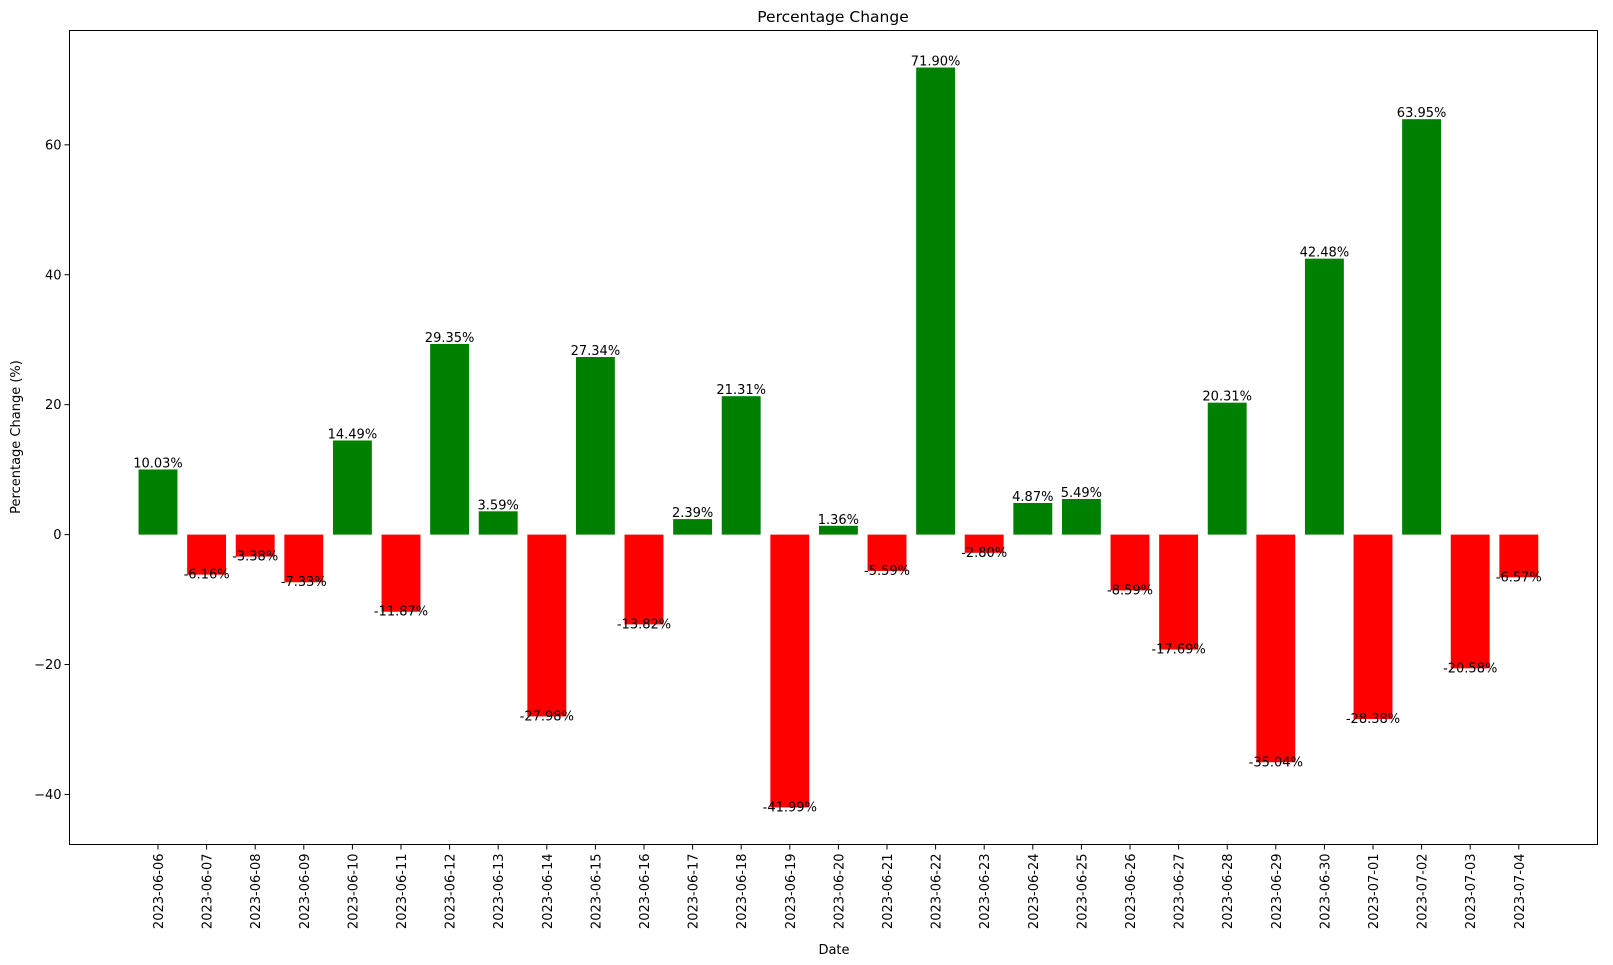 This screenshot has width=1613, height=965. I want to click on data-label-2023-07-04: -6.57%, so click(1519, 577).